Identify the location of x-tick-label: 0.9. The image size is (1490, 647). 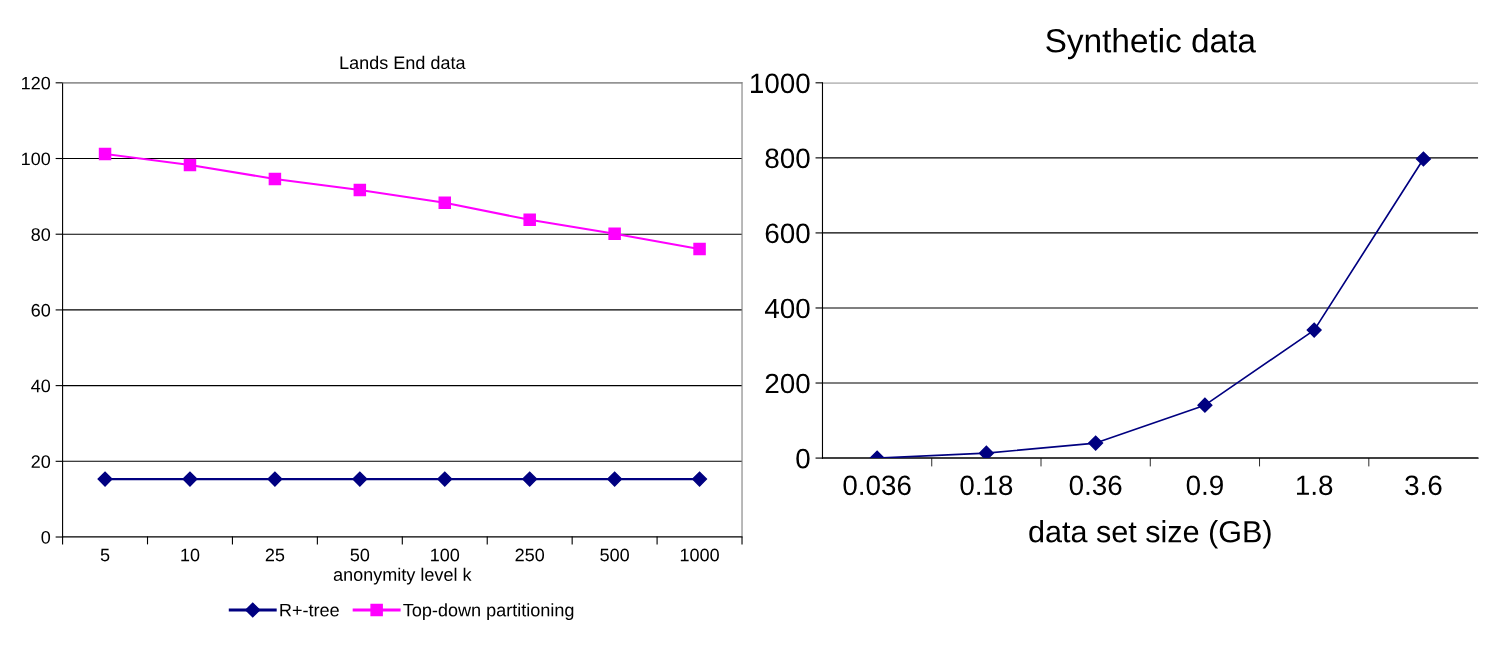
(1204, 485).